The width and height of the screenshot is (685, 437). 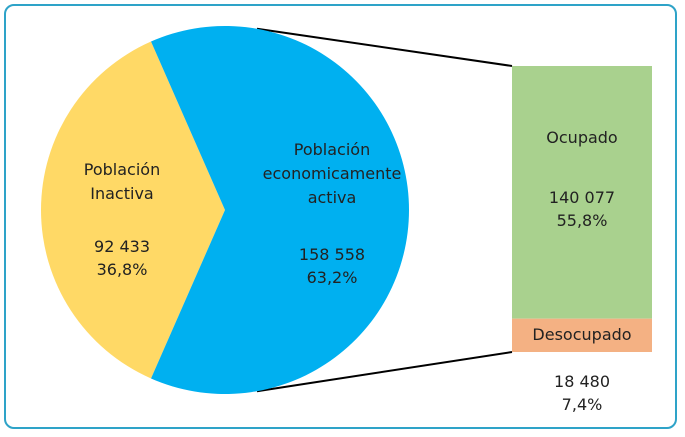 I want to click on bar-value-label: 140 077, so click(x=582, y=197).